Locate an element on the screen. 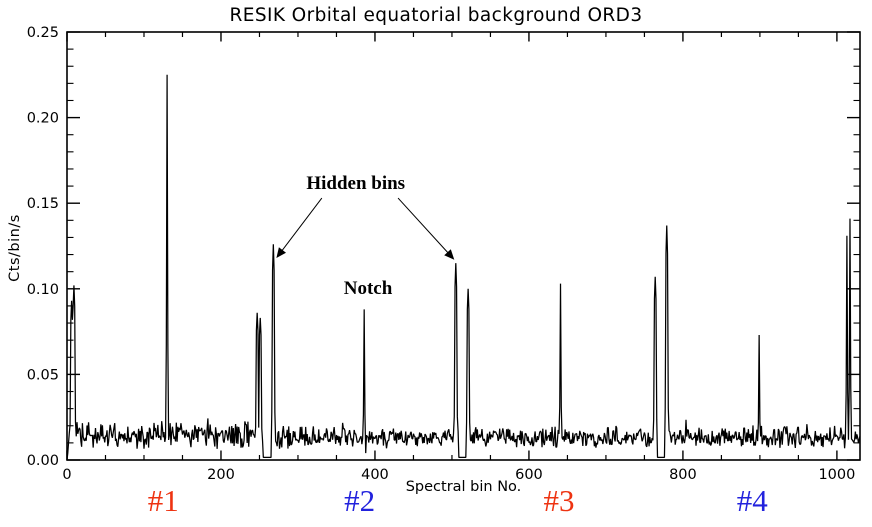 The width and height of the screenshot is (872, 527). annotation-hidden-bins: Hidden bins is located at coordinates (356, 184).